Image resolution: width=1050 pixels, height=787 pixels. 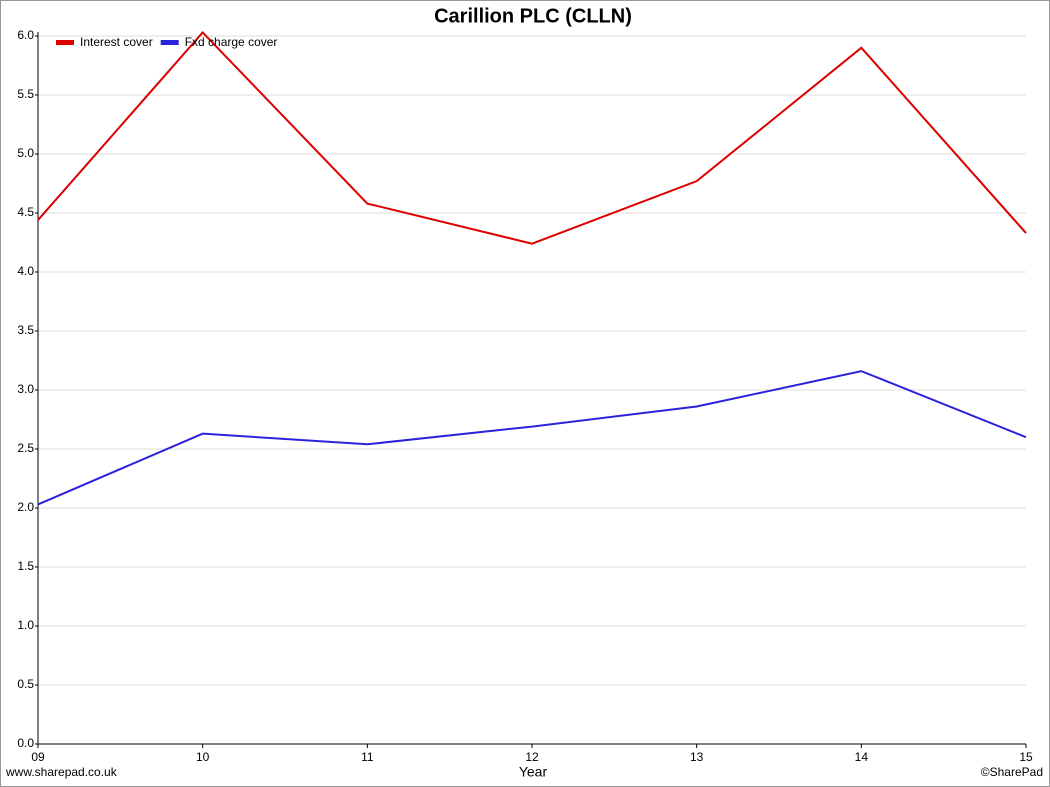 What do you see at coordinates (1026, 757) in the screenshot?
I see `x-tick-label: 15` at bounding box center [1026, 757].